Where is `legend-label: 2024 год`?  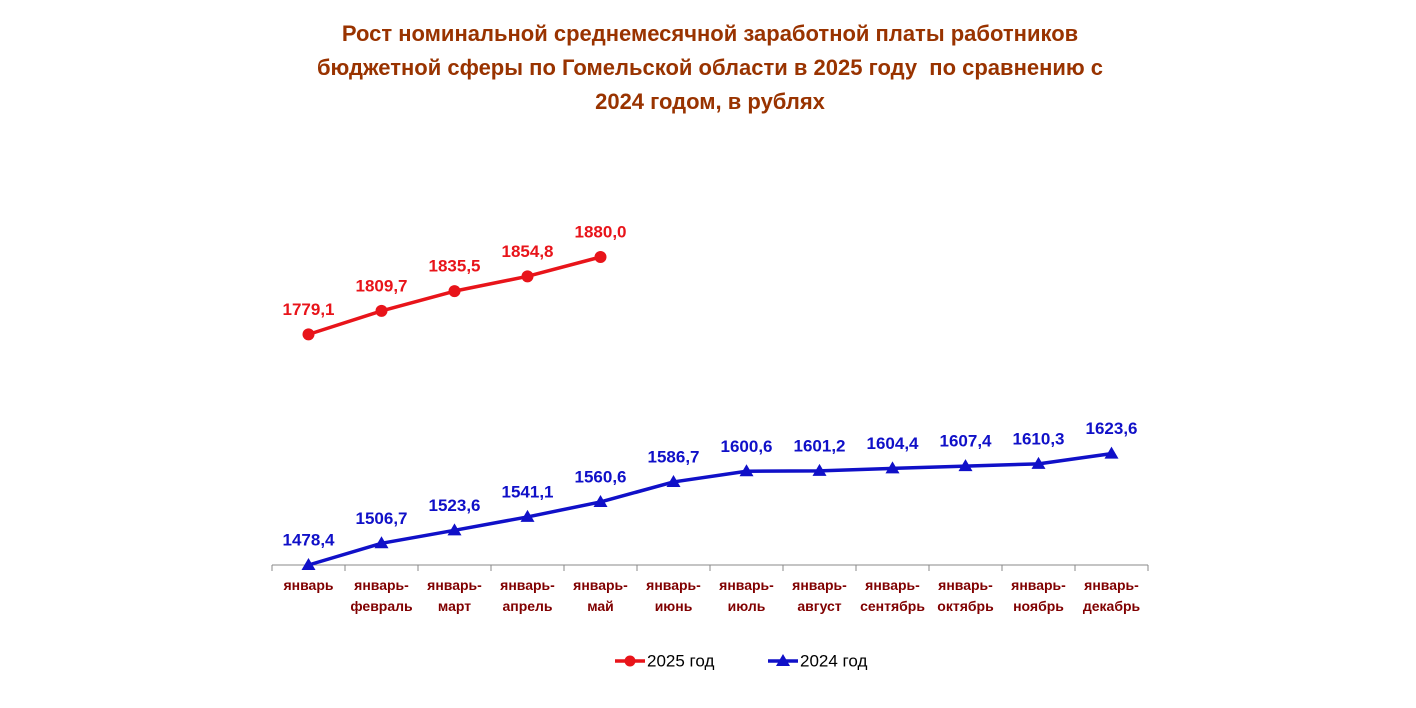
legend-label: 2024 год is located at coordinates (833, 660).